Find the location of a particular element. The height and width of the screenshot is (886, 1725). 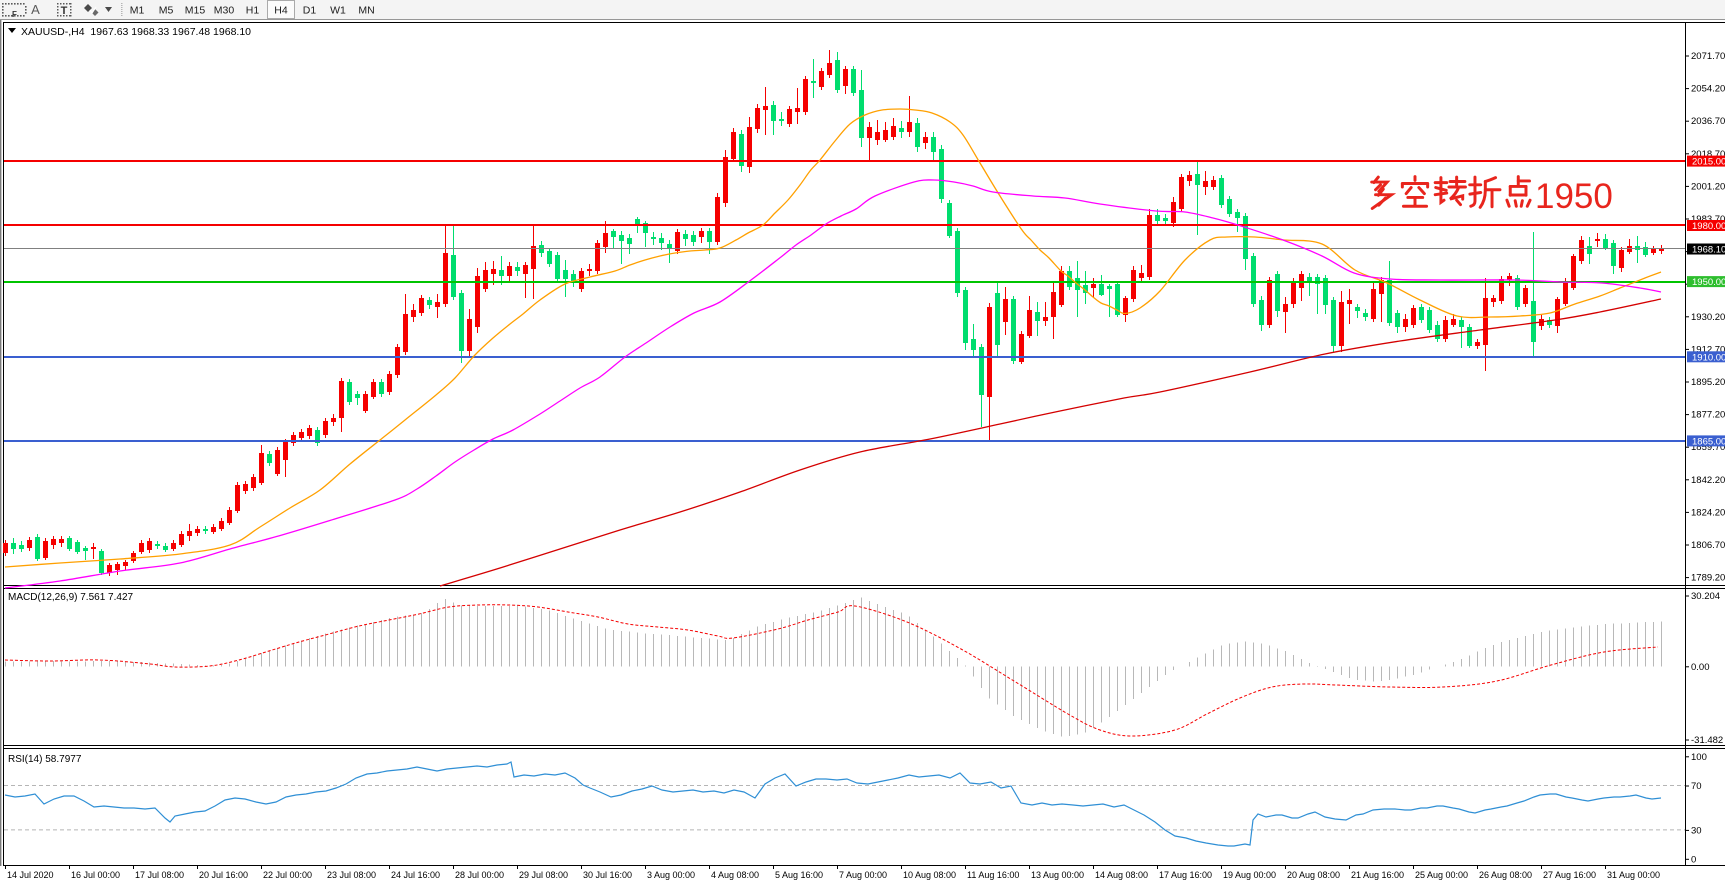

svg-text: 2001.20 is located at coordinates (1708, 186).